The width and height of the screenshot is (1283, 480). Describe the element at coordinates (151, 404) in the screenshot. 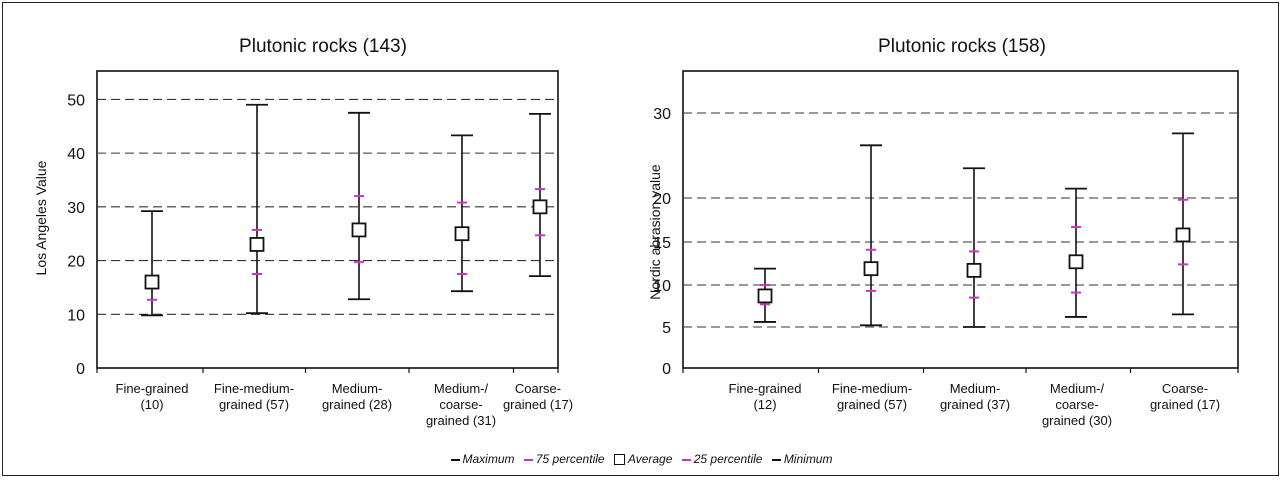

I see `x-category-label: (10)` at that location.